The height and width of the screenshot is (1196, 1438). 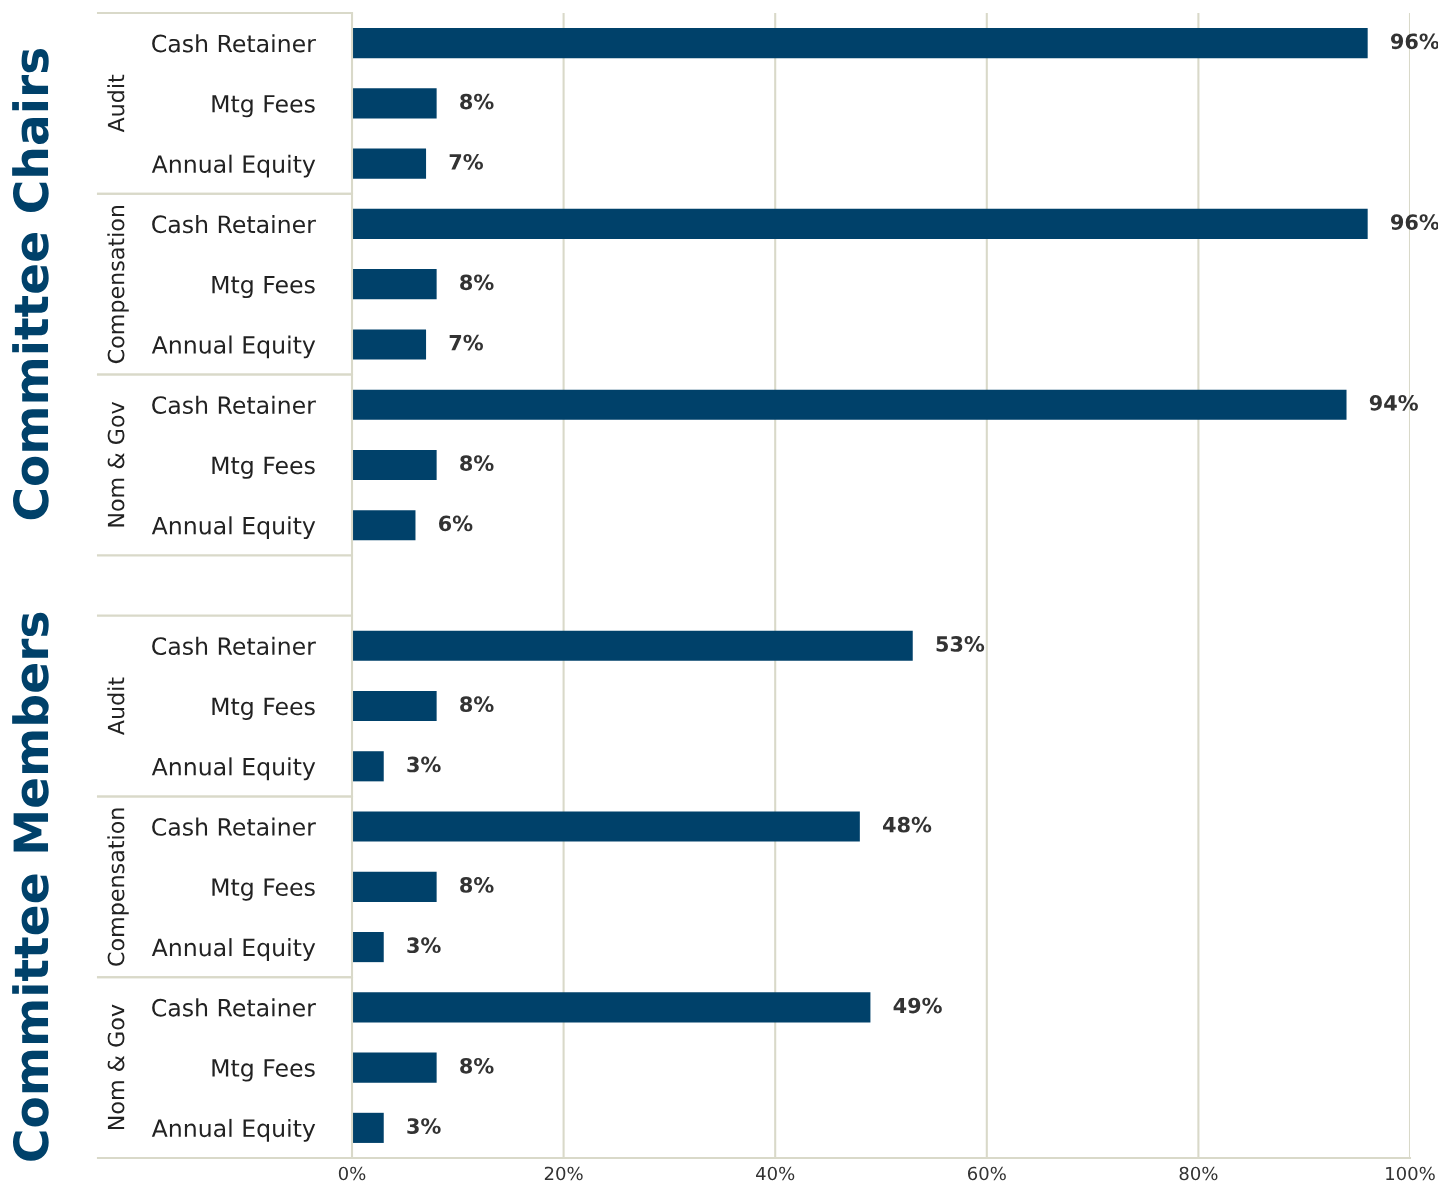 What do you see at coordinates (30, 886) in the screenshot?
I see `text: Committee Members` at bounding box center [30, 886].